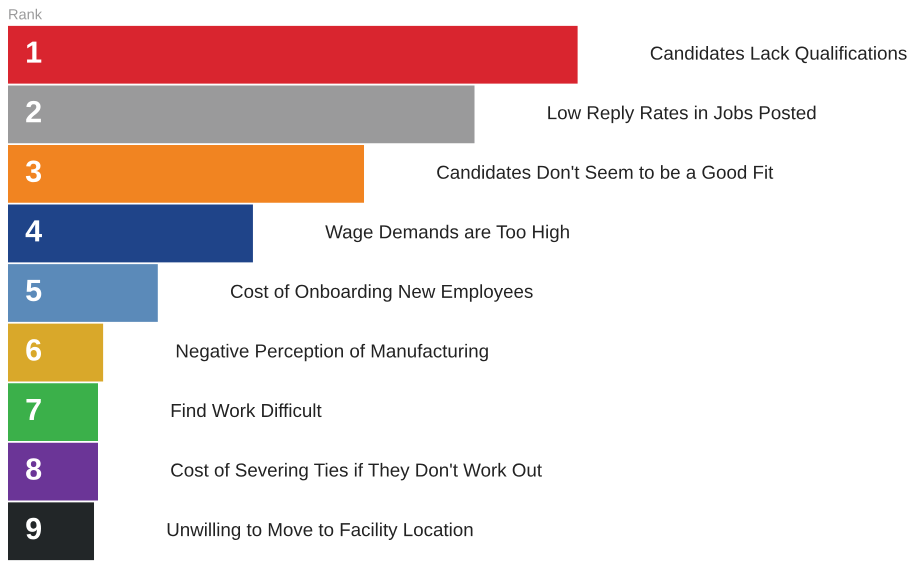 This screenshot has width=908, height=561. Describe the element at coordinates (778, 55) in the screenshot. I see `text: Candidates Lack Qualifications` at that location.